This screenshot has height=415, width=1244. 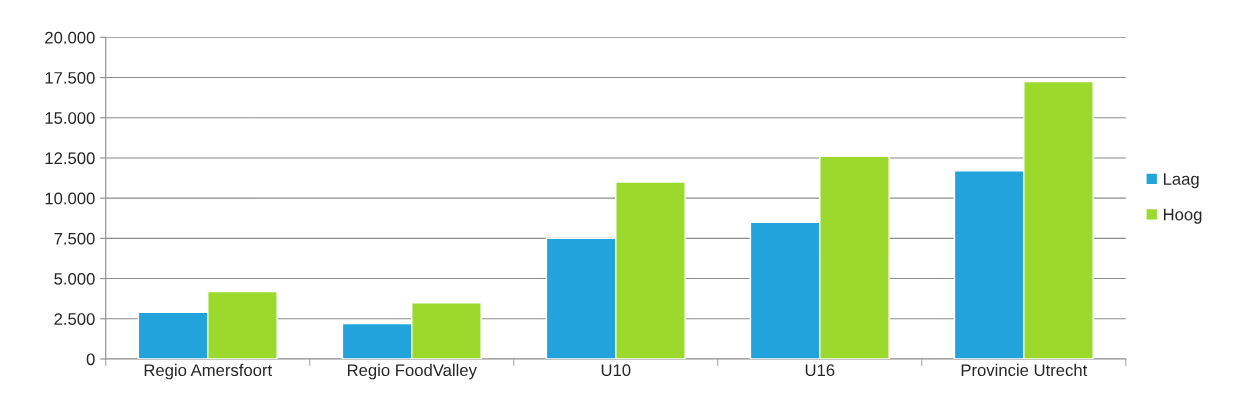 I want to click on y-tick-label: 10.000, so click(x=70, y=198).